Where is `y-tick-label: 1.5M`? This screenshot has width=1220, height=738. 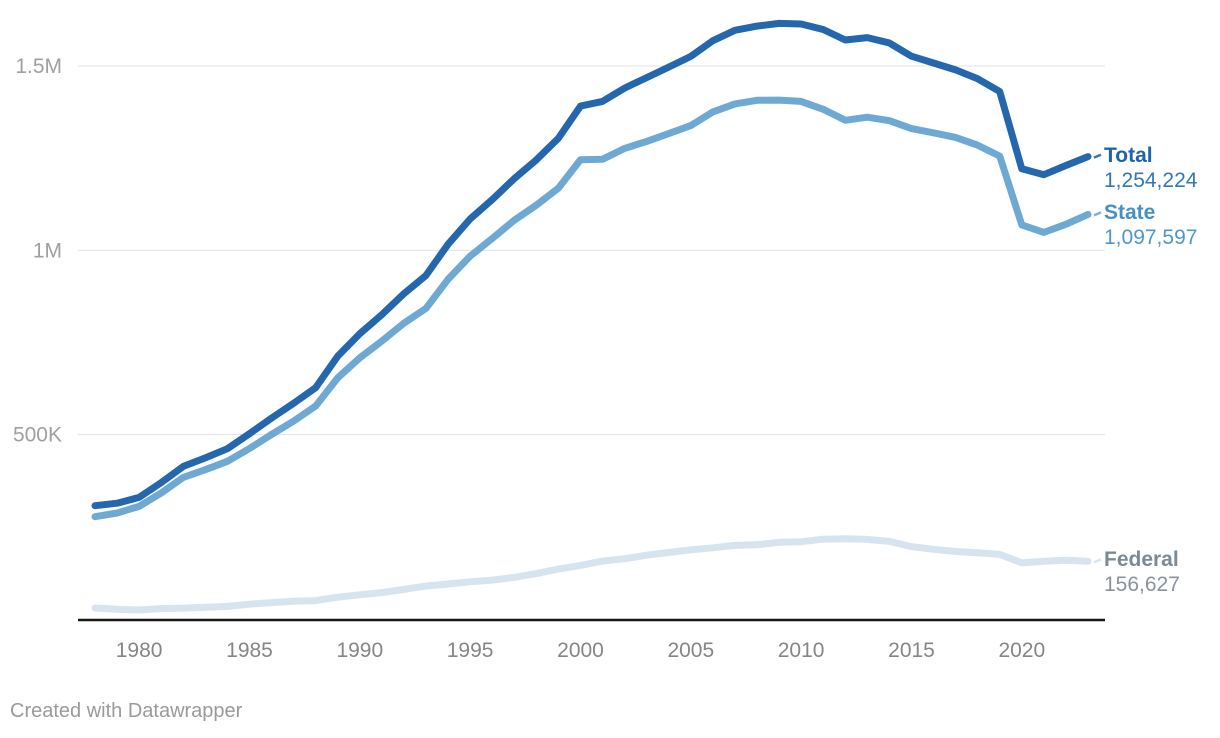
y-tick-label: 1.5M is located at coordinates (38, 66).